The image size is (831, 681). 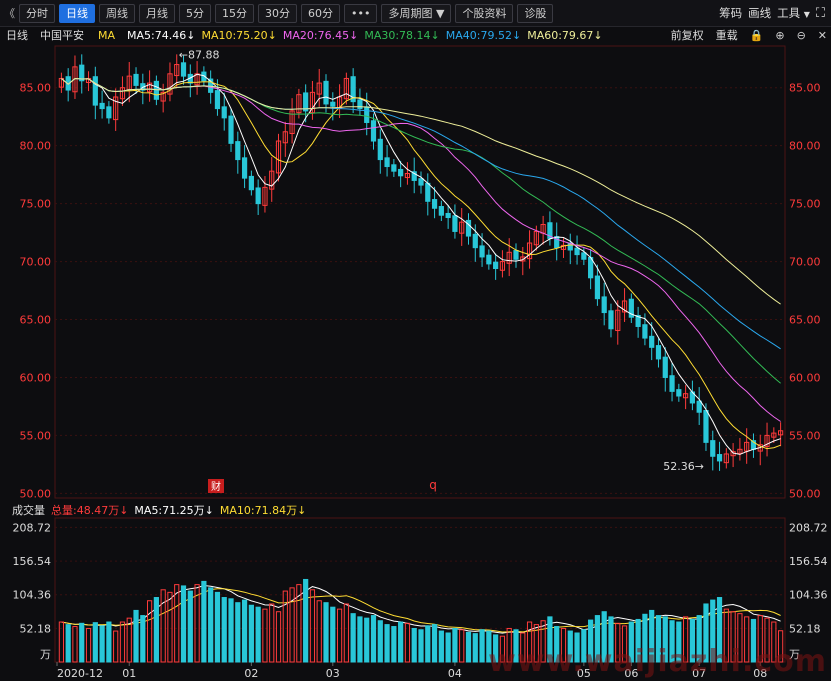 I want to click on tab-daily: 日线, so click(x=77, y=13).